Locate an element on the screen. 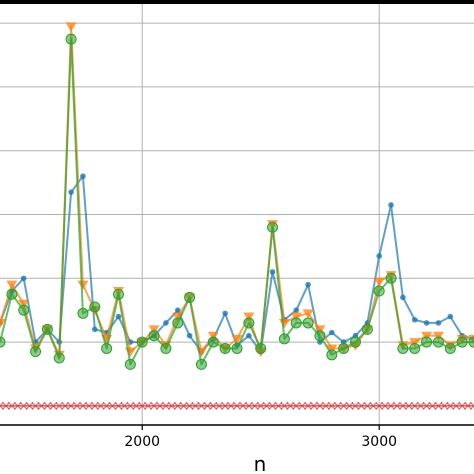  x-tick-labels: 2000 3000 is located at coordinates (260, 442).